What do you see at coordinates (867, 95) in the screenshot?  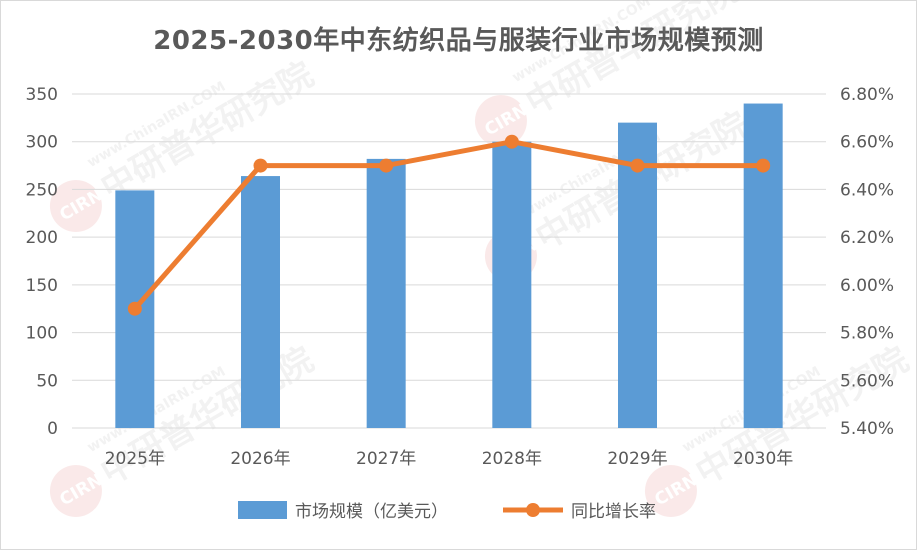 I see `right-tick-label: 6.80%` at bounding box center [867, 95].